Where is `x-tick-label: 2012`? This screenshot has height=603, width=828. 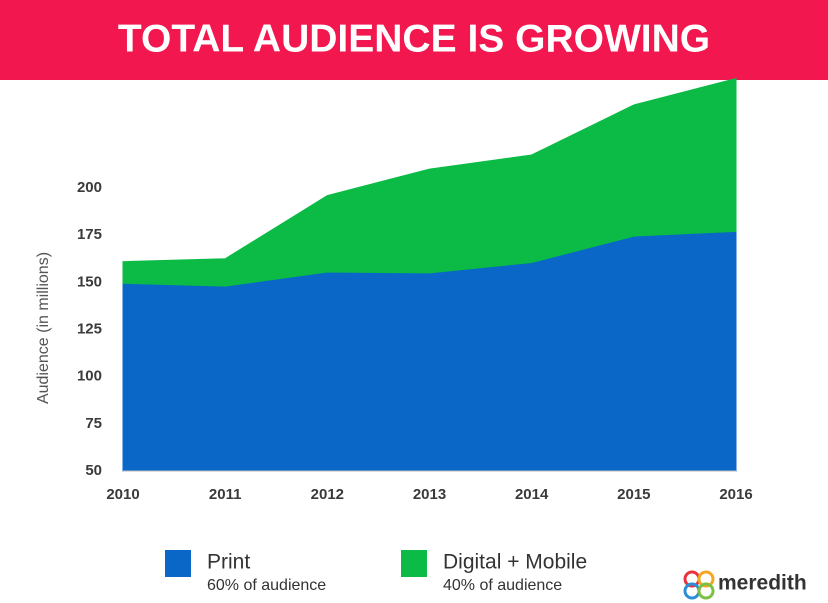 x-tick-label: 2012 is located at coordinates (327, 494).